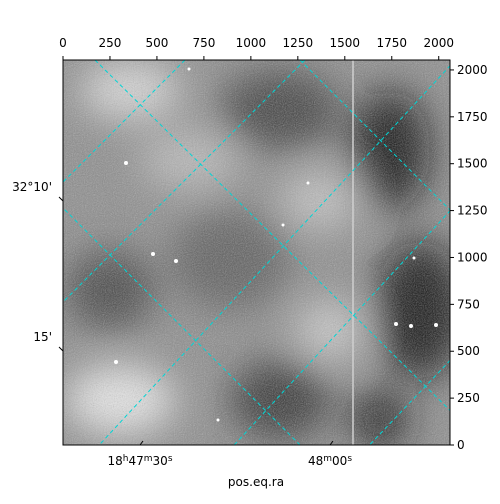 The width and height of the screenshot is (500, 504). What do you see at coordinates (438, 43) in the screenshot?
I see `x-tick-label: 2000` at bounding box center [438, 43].